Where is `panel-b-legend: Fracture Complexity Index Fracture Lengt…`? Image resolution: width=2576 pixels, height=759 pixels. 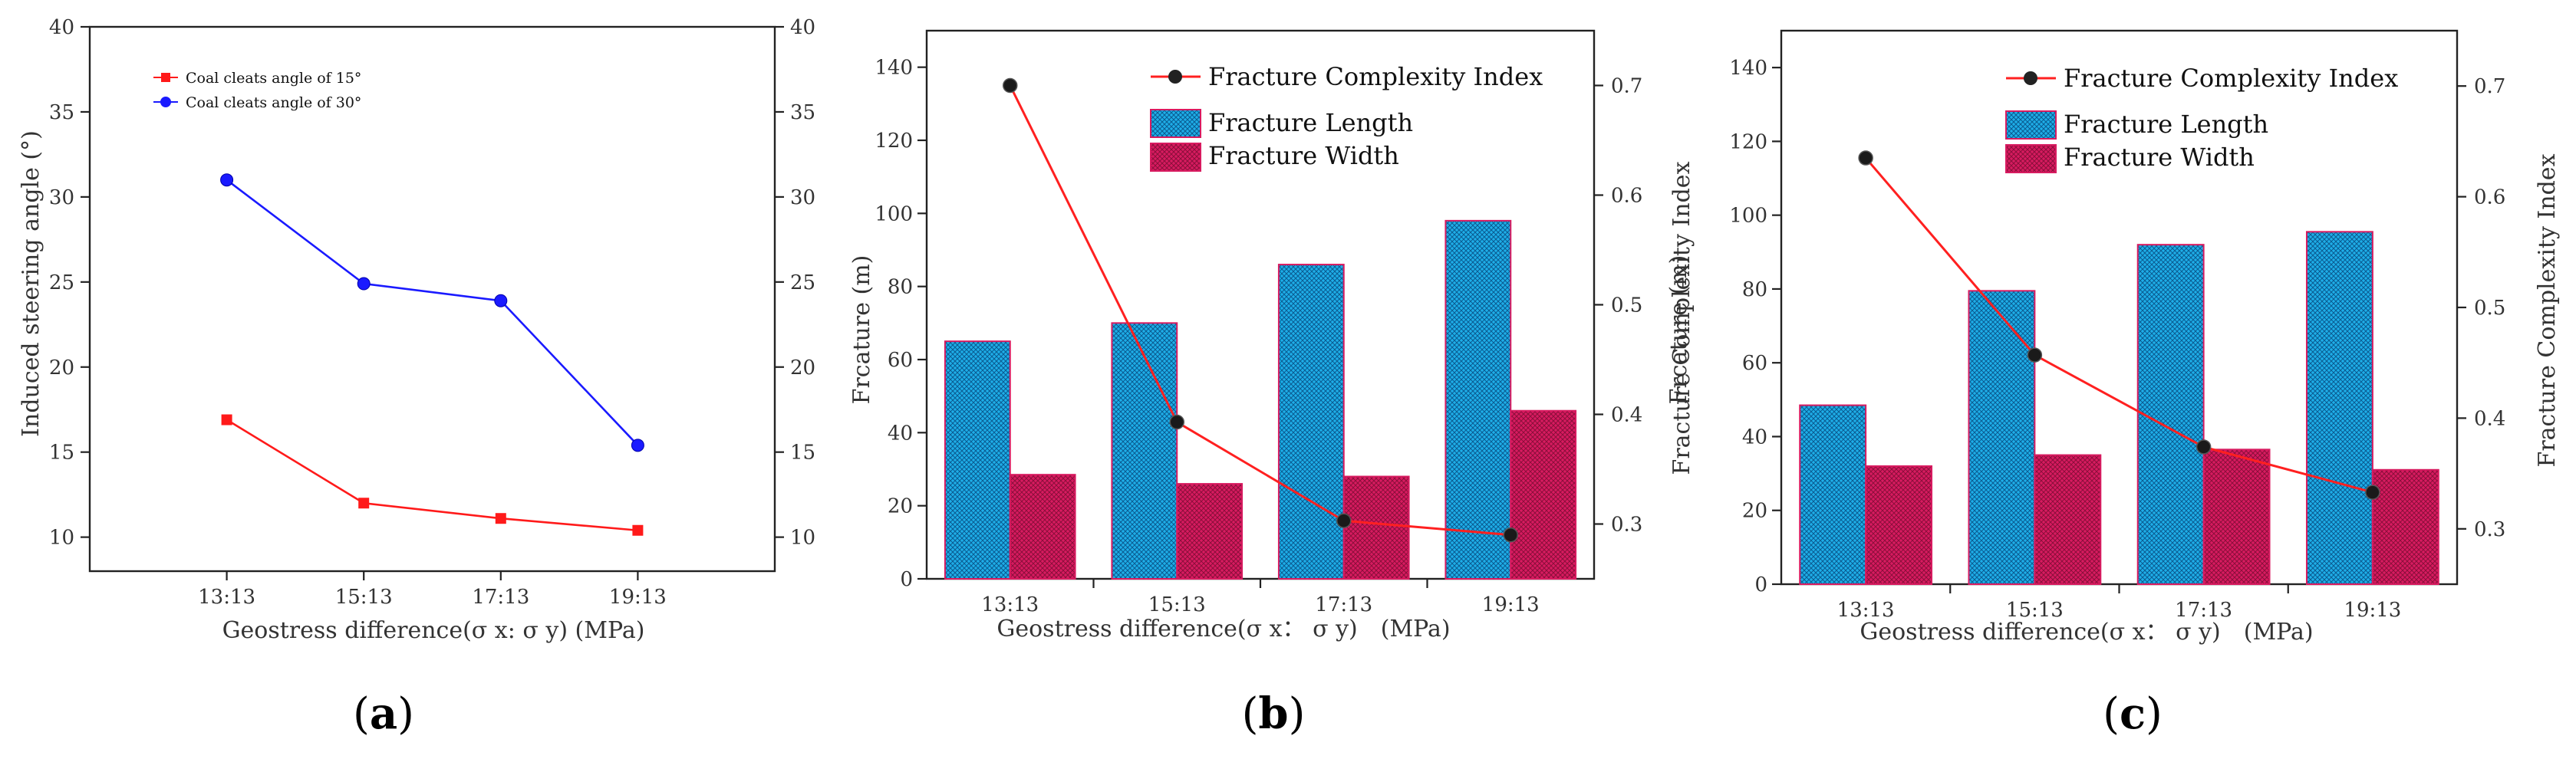
panel-b-legend: Fracture Complexity Index Fracture Lengt… is located at coordinates (1346, 117).